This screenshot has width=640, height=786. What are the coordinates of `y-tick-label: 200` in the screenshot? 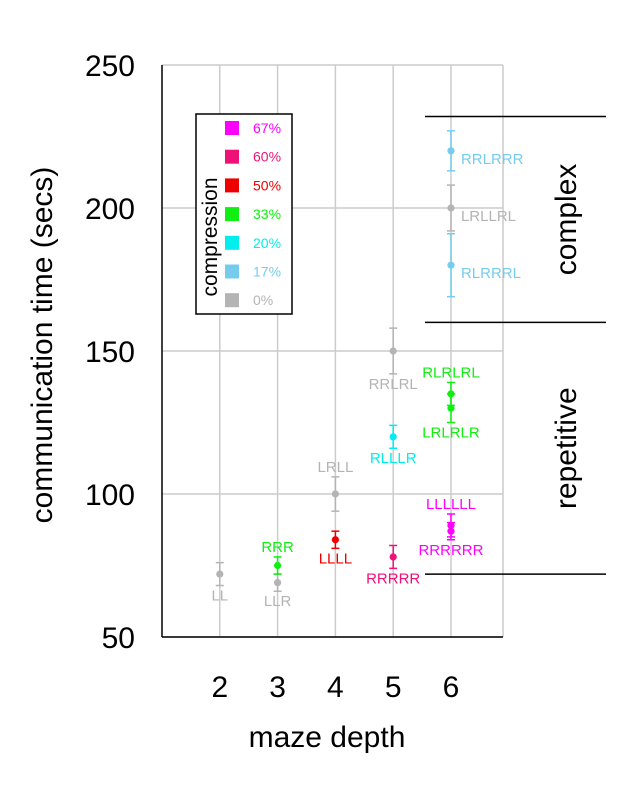 It's located at (110, 209).